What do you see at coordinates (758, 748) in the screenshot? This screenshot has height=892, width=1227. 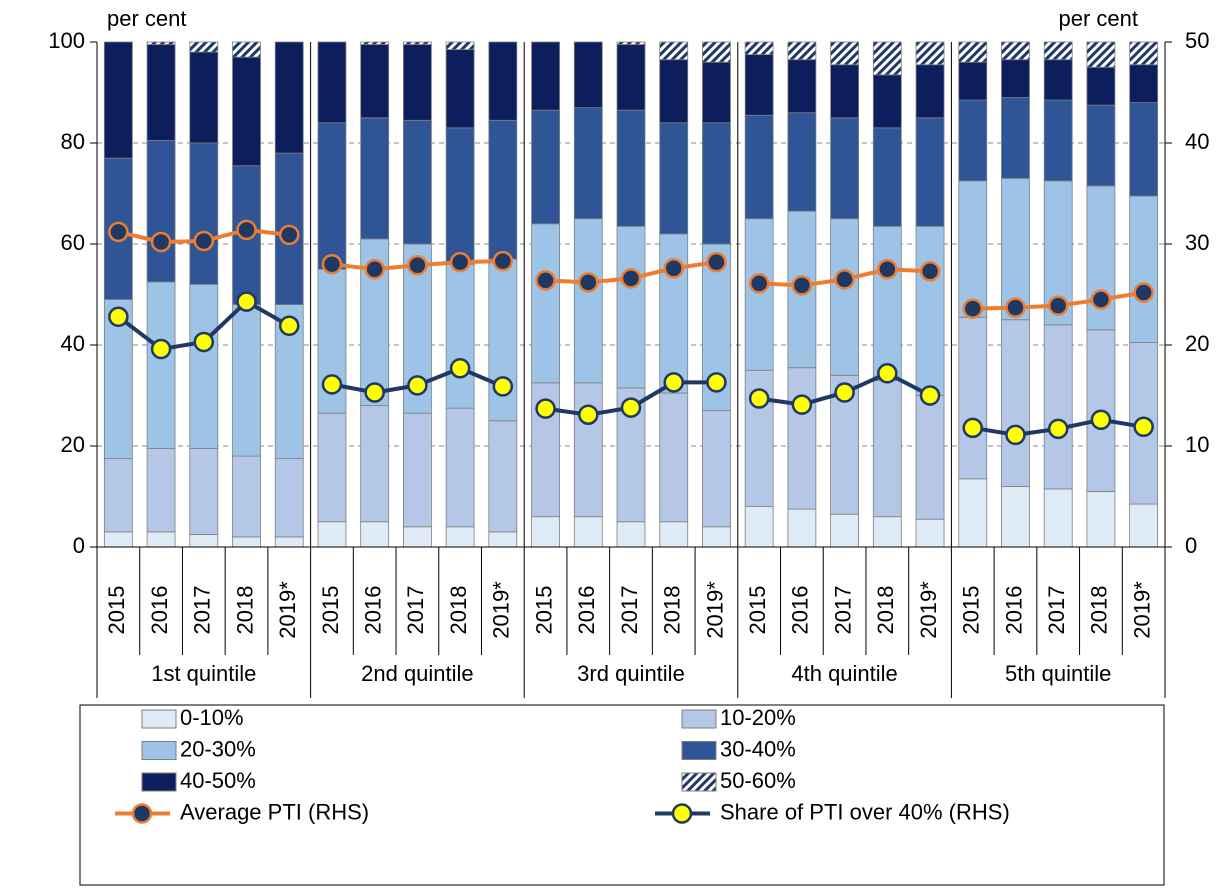 I see `legend-label: 30-40%` at bounding box center [758, 748].